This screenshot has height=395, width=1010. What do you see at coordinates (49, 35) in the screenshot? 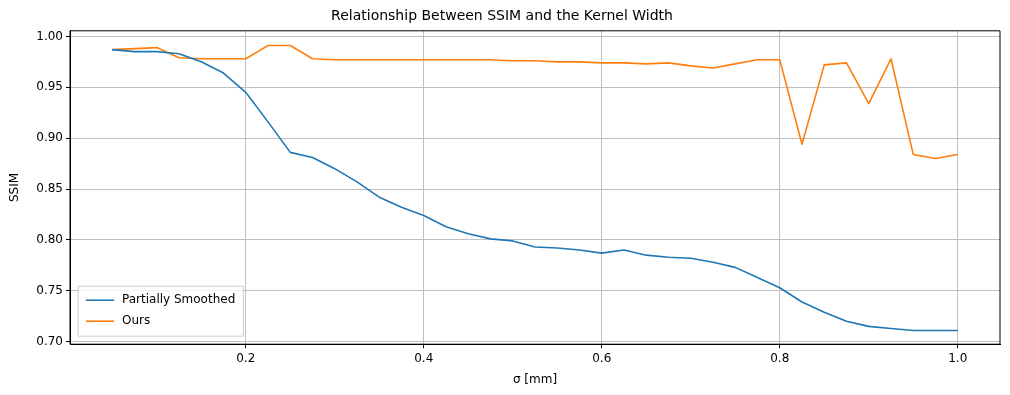
I see `y-tick-label: 1.00` at bounding box center [49, 35].